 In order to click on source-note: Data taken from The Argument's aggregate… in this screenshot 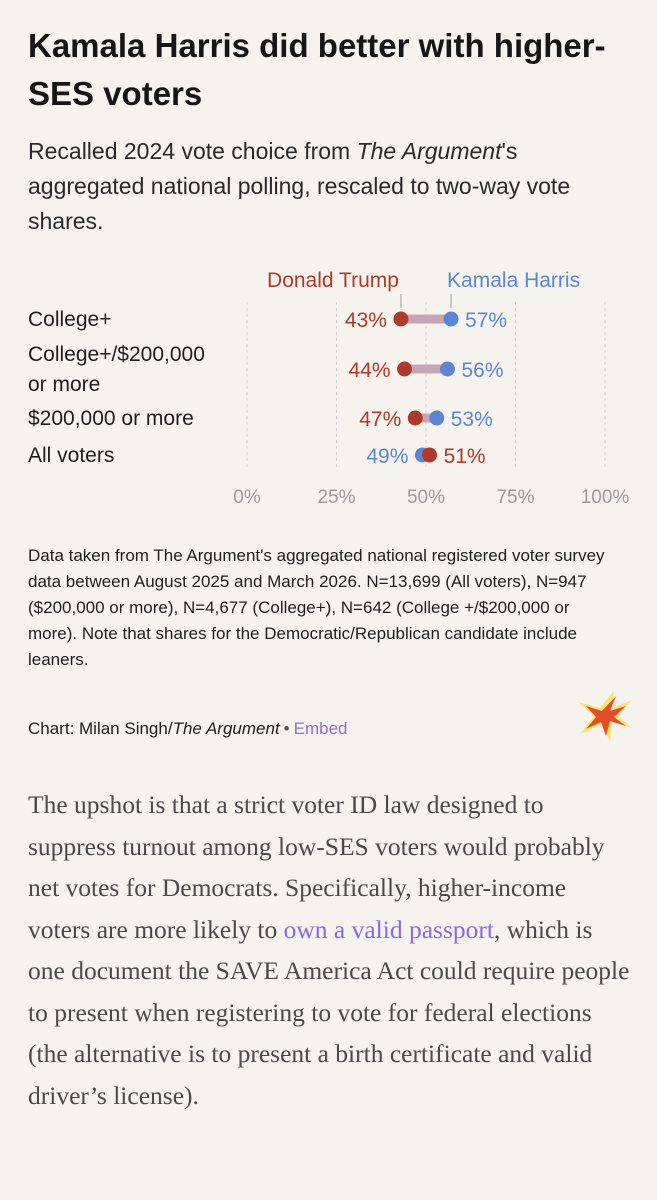, I will do `click(316, 607)`.